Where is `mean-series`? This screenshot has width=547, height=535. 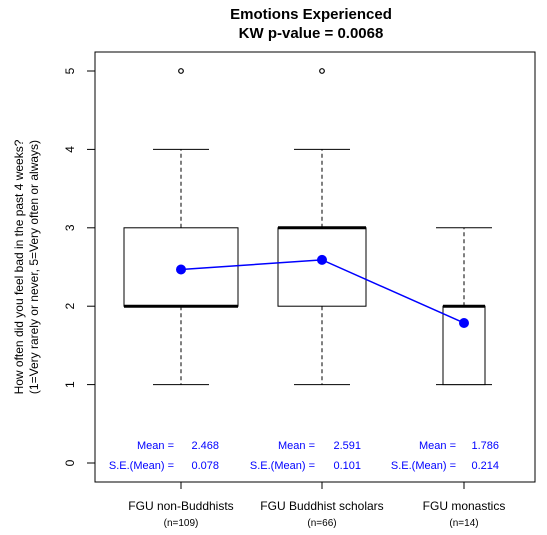 mean-series is located at coordinates (322, 291).